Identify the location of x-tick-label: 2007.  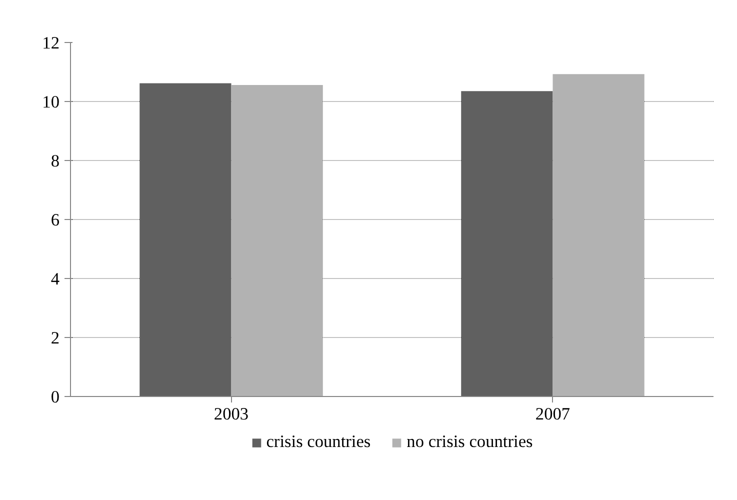
(552, 414).